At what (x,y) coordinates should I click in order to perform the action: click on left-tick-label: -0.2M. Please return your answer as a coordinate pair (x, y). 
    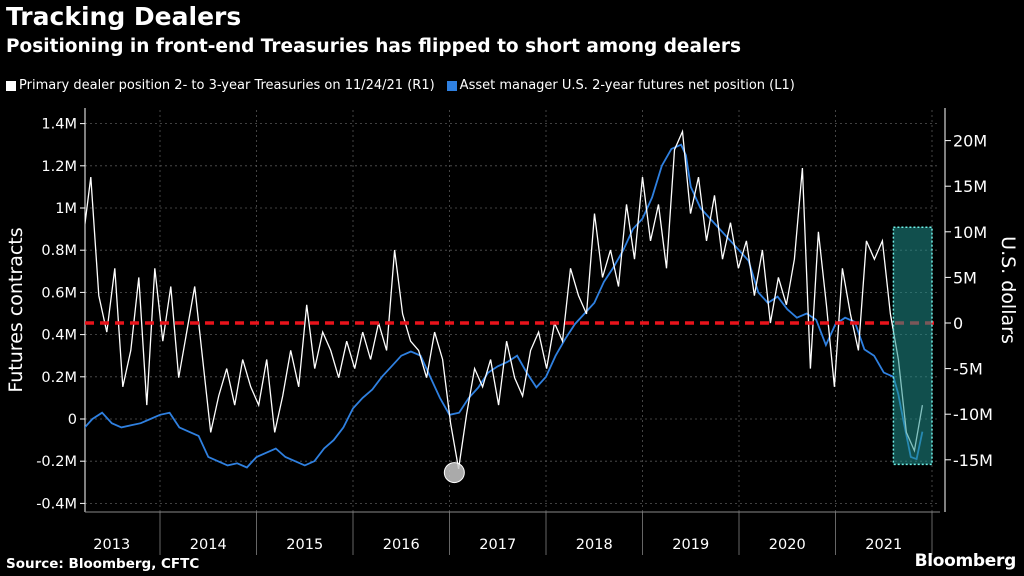
    Looking at the image, I should click on (56, 462).